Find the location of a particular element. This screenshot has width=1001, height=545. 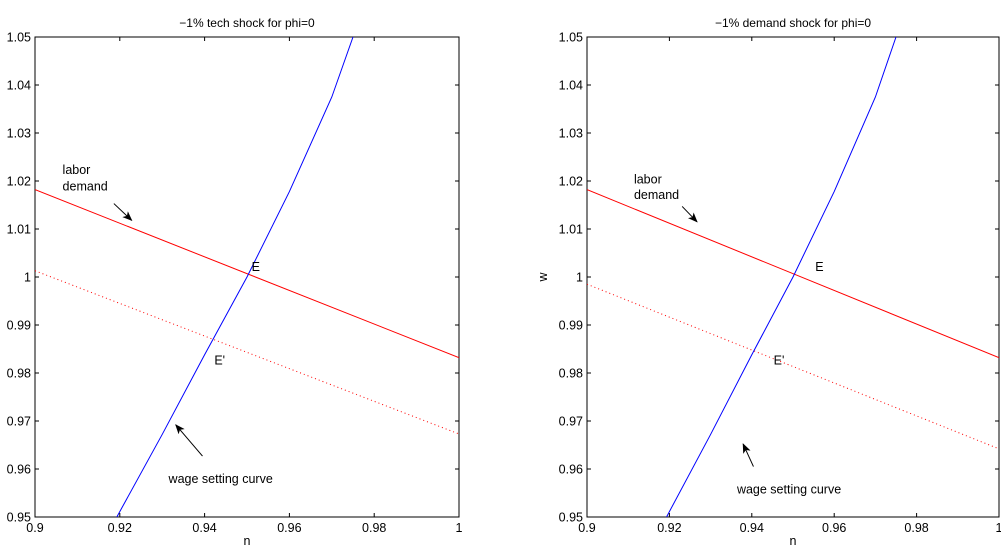

y-axis-label: w is located at coordinates (543, 277).